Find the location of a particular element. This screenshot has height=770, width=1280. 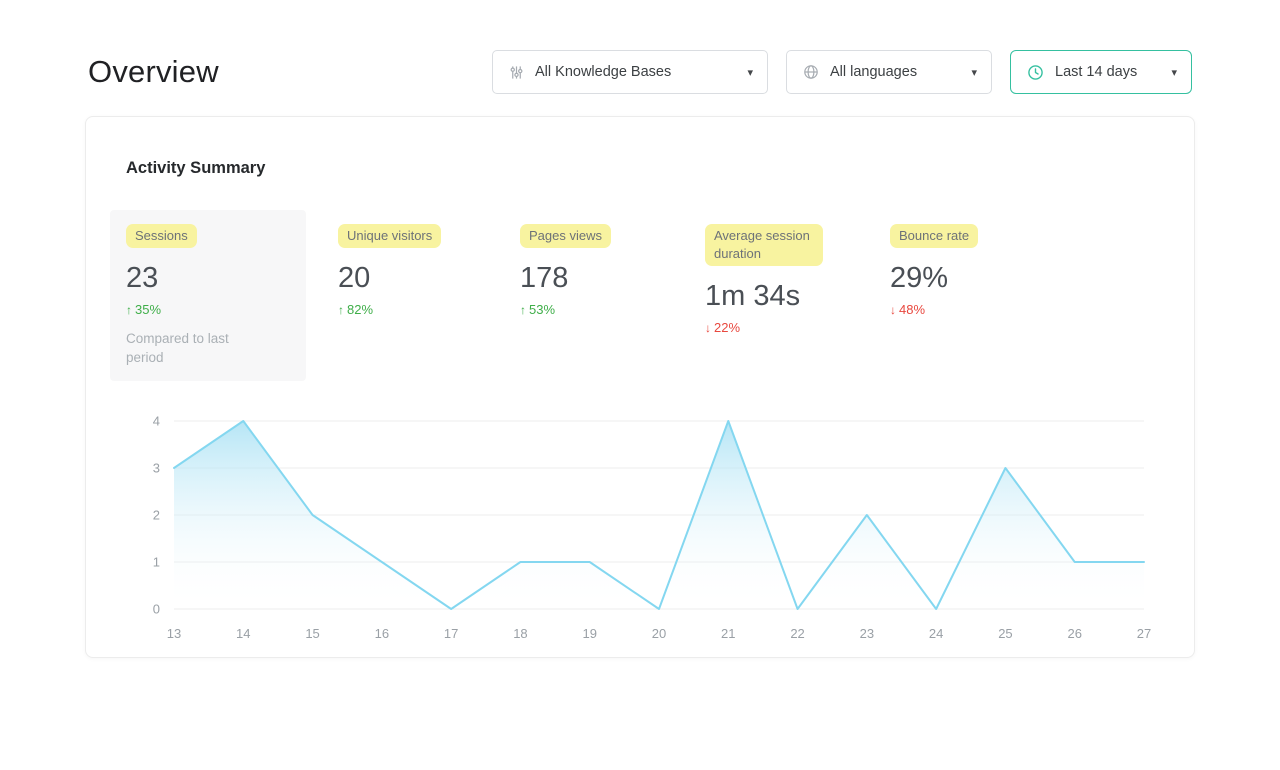

change-value: 35% is located at coordinates (148, 309).